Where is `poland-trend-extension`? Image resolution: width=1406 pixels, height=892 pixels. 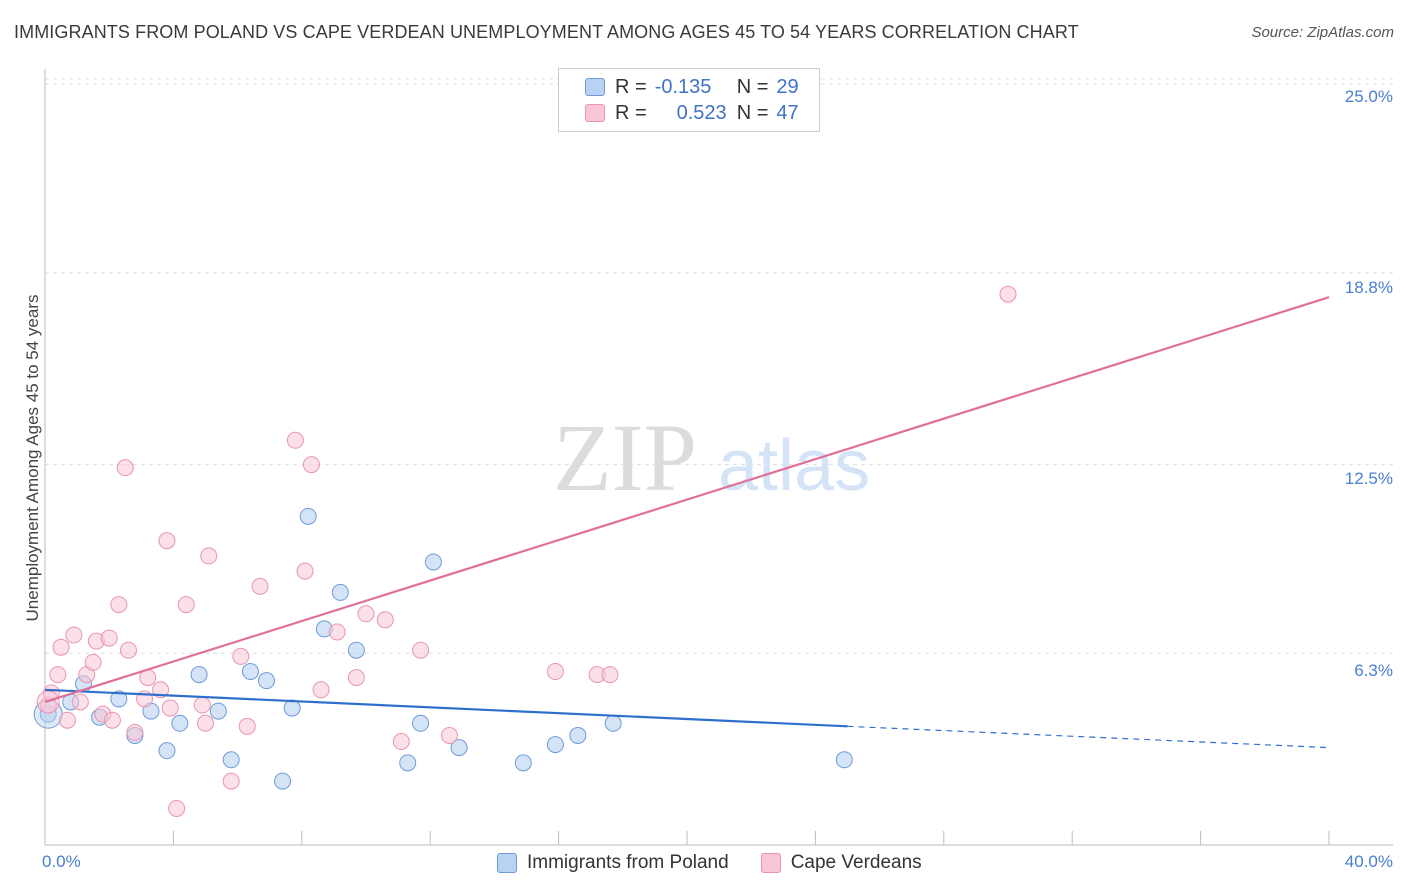
poland-trend-extension is located at coordinates (1088, 737).